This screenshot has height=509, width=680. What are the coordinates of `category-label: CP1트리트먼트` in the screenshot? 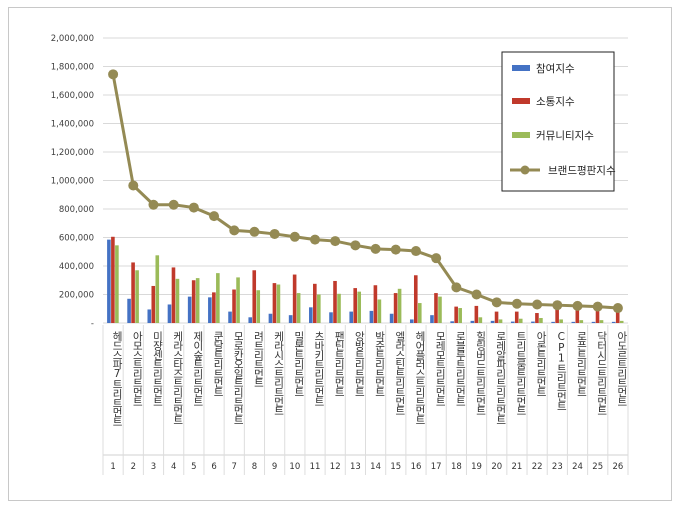 It's located at (561, 370).